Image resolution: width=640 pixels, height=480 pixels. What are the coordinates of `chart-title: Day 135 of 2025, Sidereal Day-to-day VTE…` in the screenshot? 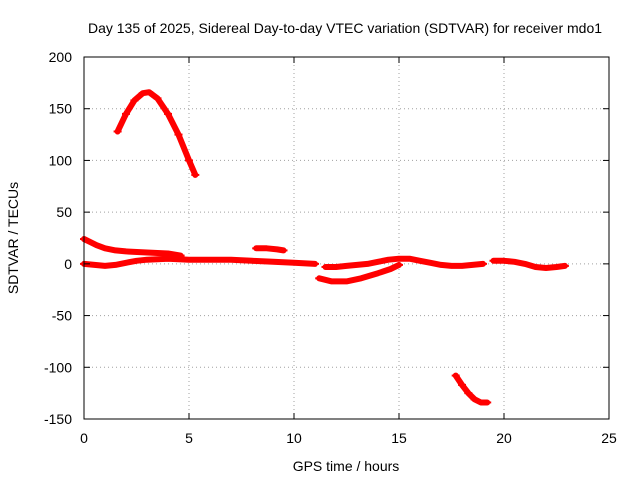 It's located at (345, 28).